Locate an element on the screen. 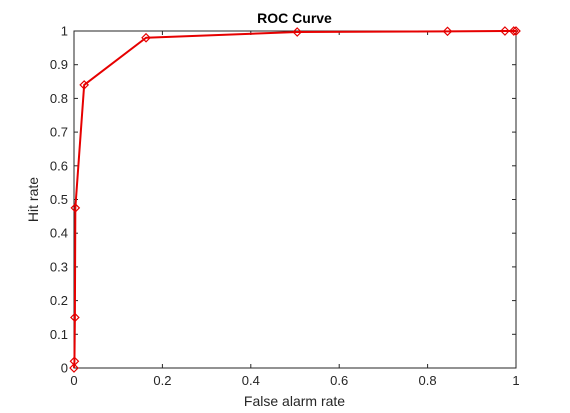 Image resolution: width=570 pixels, height=413 pixels. x-tick-label: 0.2 is located at coordinates (162, 380).